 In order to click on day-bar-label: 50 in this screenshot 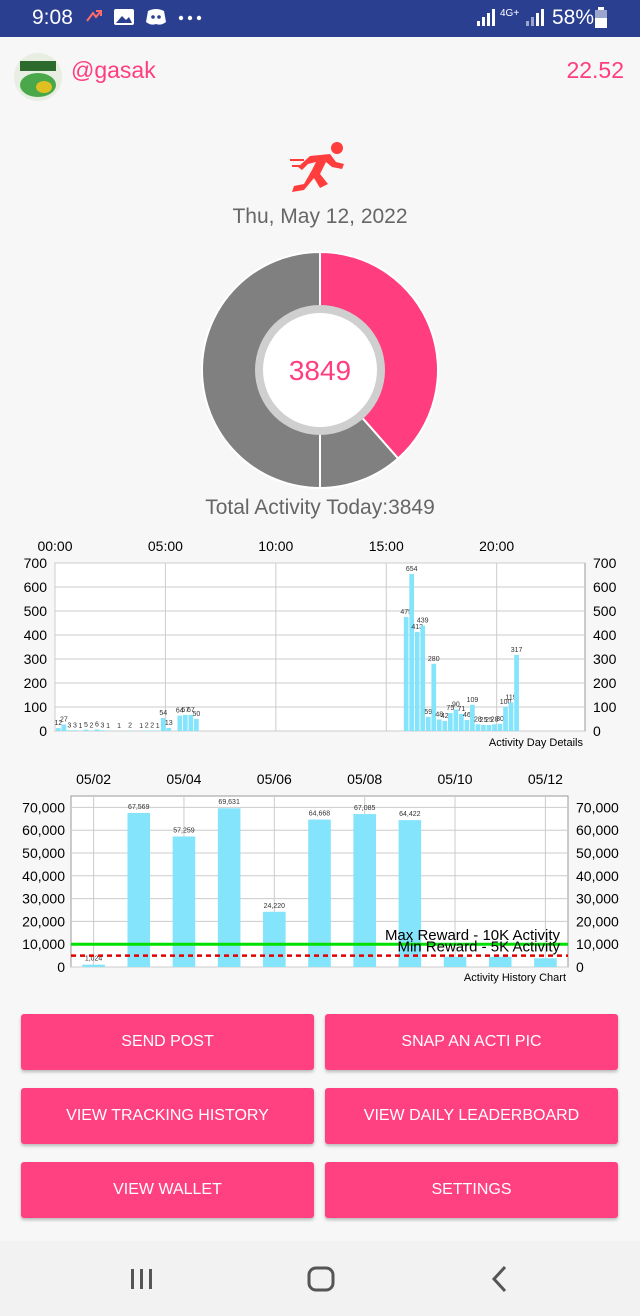, I will do `click(196, 714)`.